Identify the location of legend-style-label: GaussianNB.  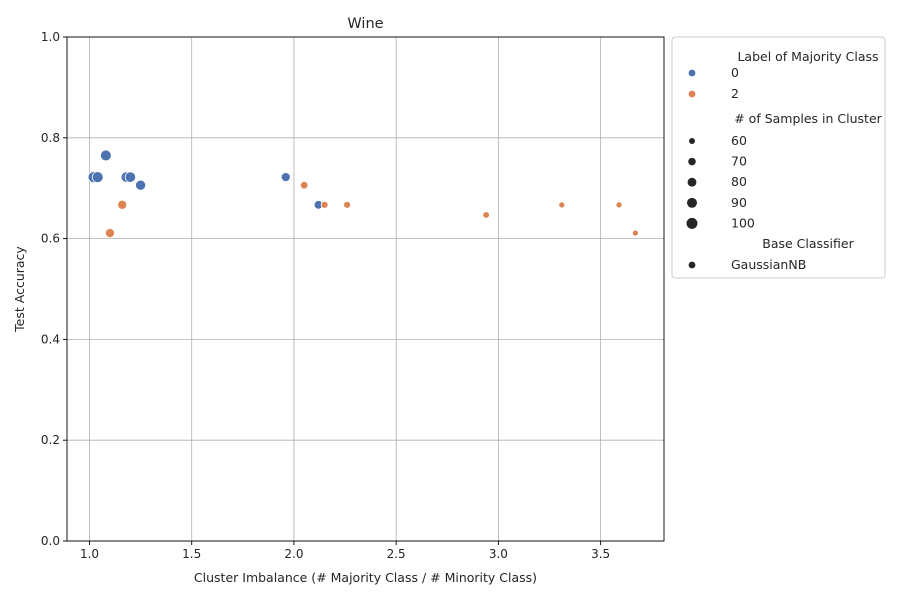
(768, 264).